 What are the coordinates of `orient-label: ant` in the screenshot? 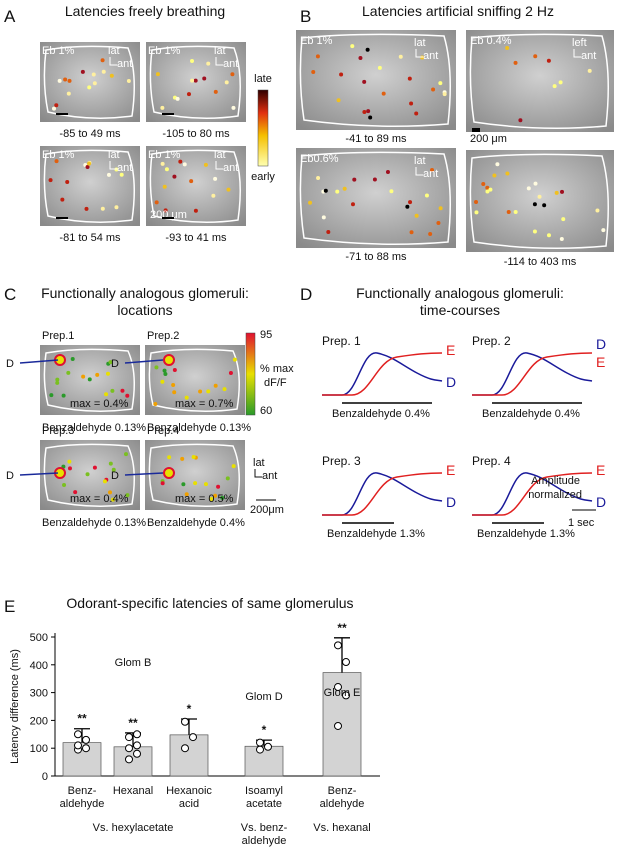 It's located at (430, 56).